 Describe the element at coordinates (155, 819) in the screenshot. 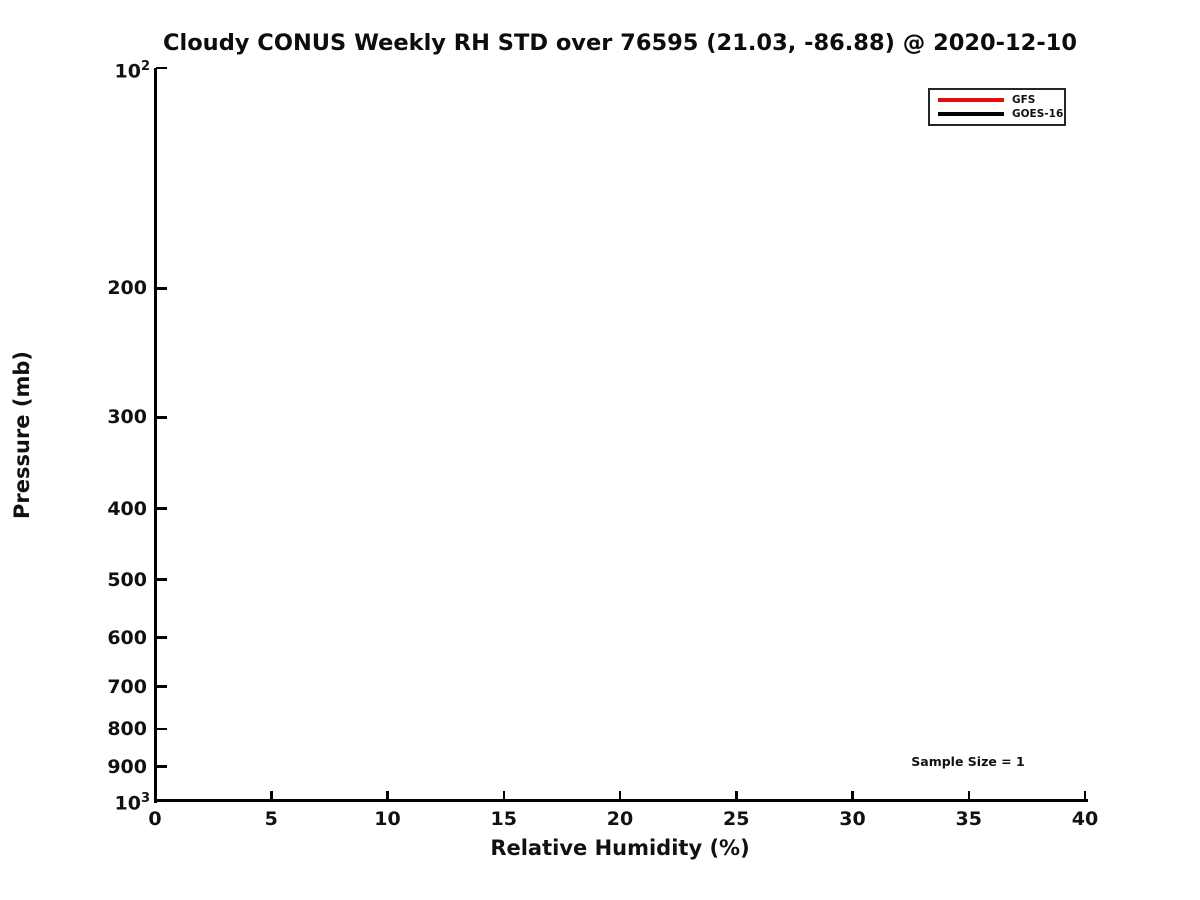

I see `x-tick-label: 0` at that location.